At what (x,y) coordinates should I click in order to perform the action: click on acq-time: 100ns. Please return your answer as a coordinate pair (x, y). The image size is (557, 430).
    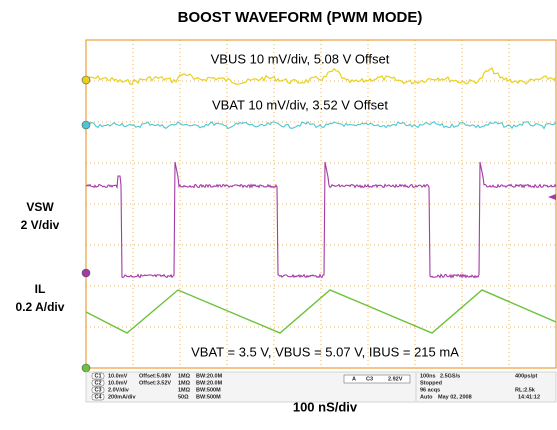
    Looking at the image, I should click on (428, 376).